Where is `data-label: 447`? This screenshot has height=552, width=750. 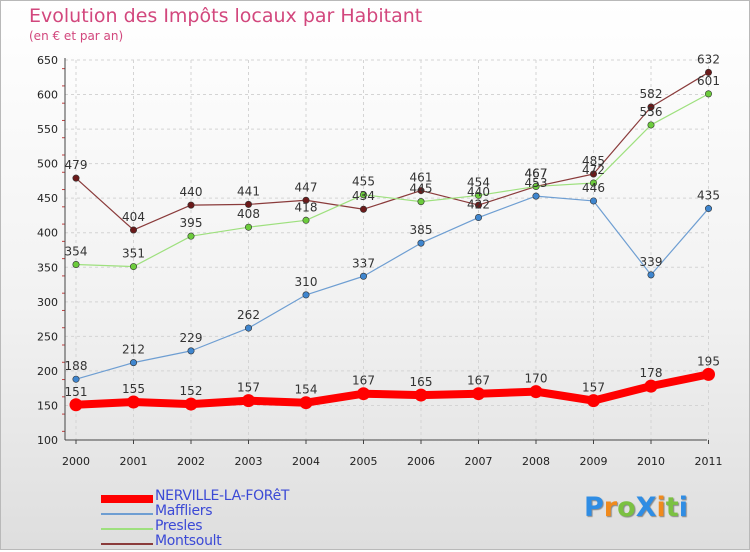
data-label: 447 is located at coordinates (306, 187).